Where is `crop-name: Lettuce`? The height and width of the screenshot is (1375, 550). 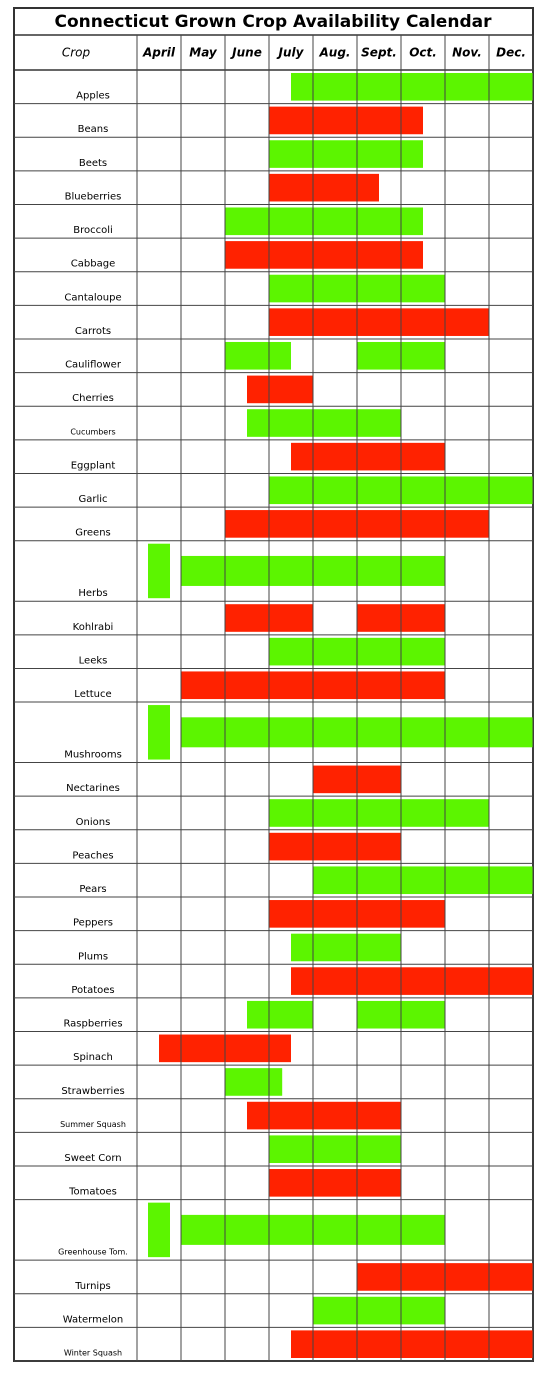
crop-name: Lettuce is located at coordinates (92, 694).